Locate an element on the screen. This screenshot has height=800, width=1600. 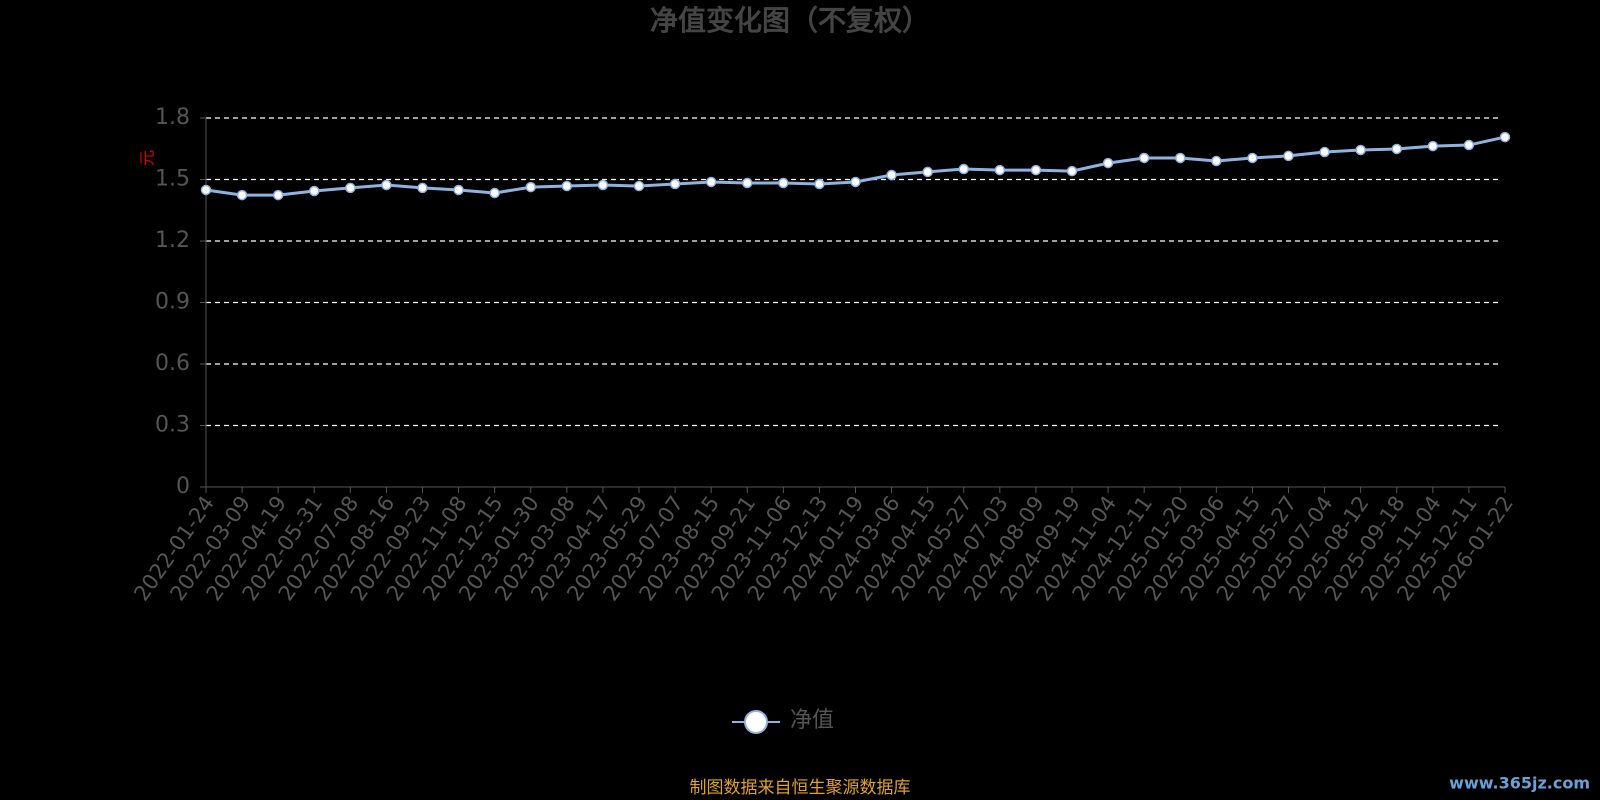
y-tick-label: 1.8 is located at coordinates (172, 117).